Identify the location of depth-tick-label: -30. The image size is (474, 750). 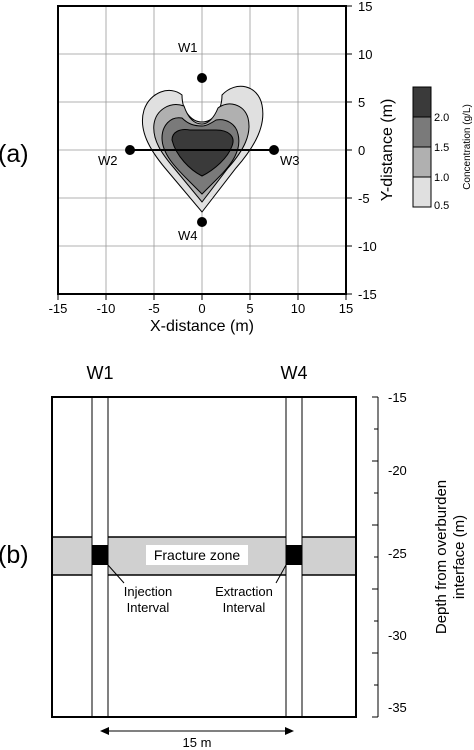
(397, 635).